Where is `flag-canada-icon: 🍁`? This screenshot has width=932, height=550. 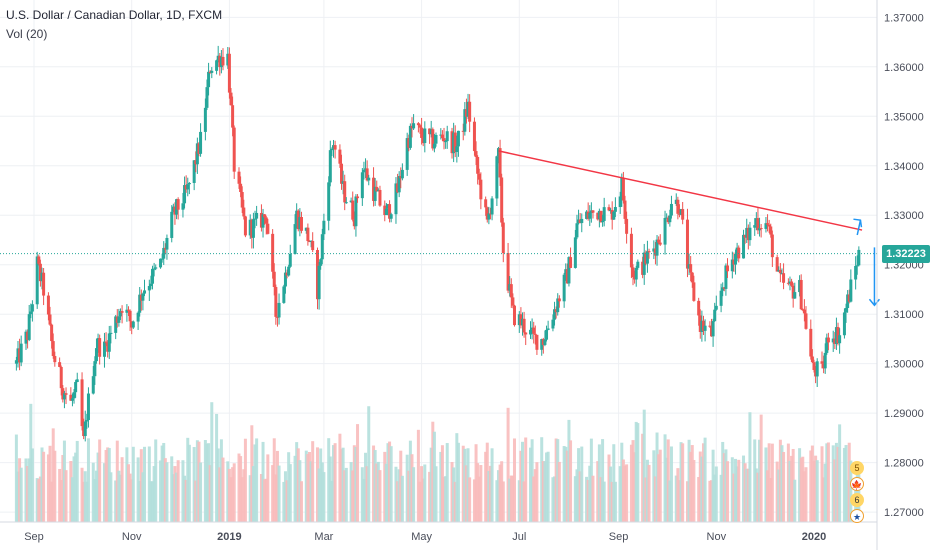
flag-canada-icon: 🍁 is located at coordinates (857, 484).